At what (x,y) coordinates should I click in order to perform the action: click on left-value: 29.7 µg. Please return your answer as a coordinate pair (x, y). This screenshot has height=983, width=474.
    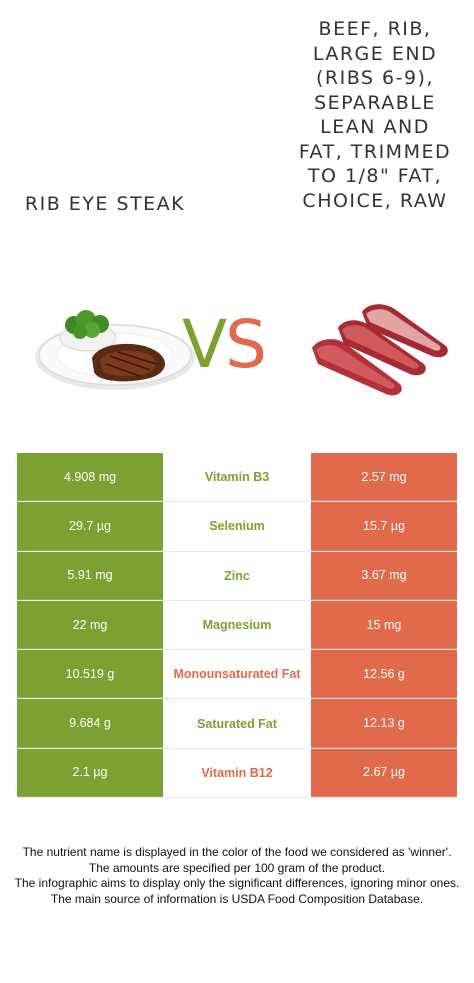
    Looking at the image, I should click on (90, 526).